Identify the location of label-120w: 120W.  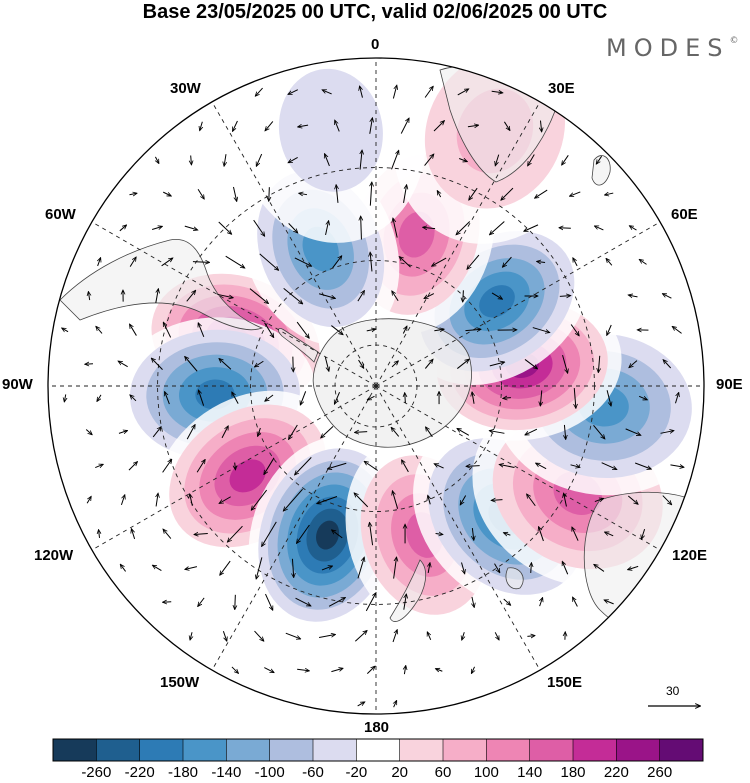
(54, 555).